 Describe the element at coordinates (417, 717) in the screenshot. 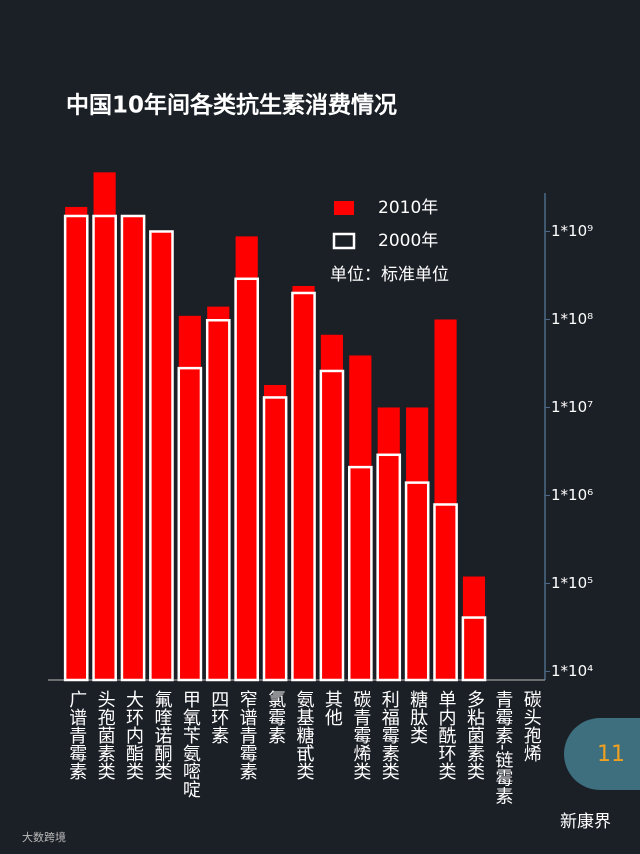

I see `x-tick-label: 糖肽类` at that location.